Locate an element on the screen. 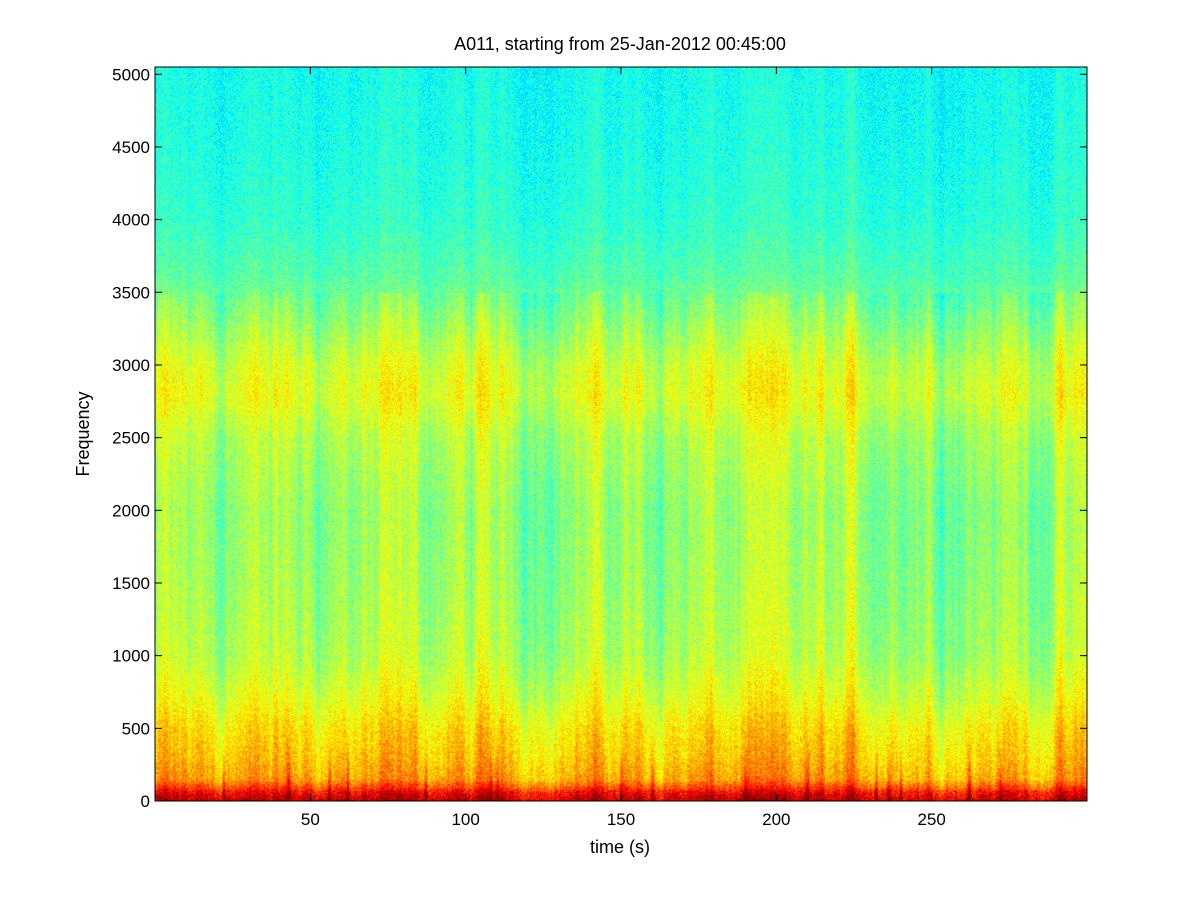 The width and height of the screenshot is (1200, 900). y-tick-label: 500 is located at coordinates (136, 728).